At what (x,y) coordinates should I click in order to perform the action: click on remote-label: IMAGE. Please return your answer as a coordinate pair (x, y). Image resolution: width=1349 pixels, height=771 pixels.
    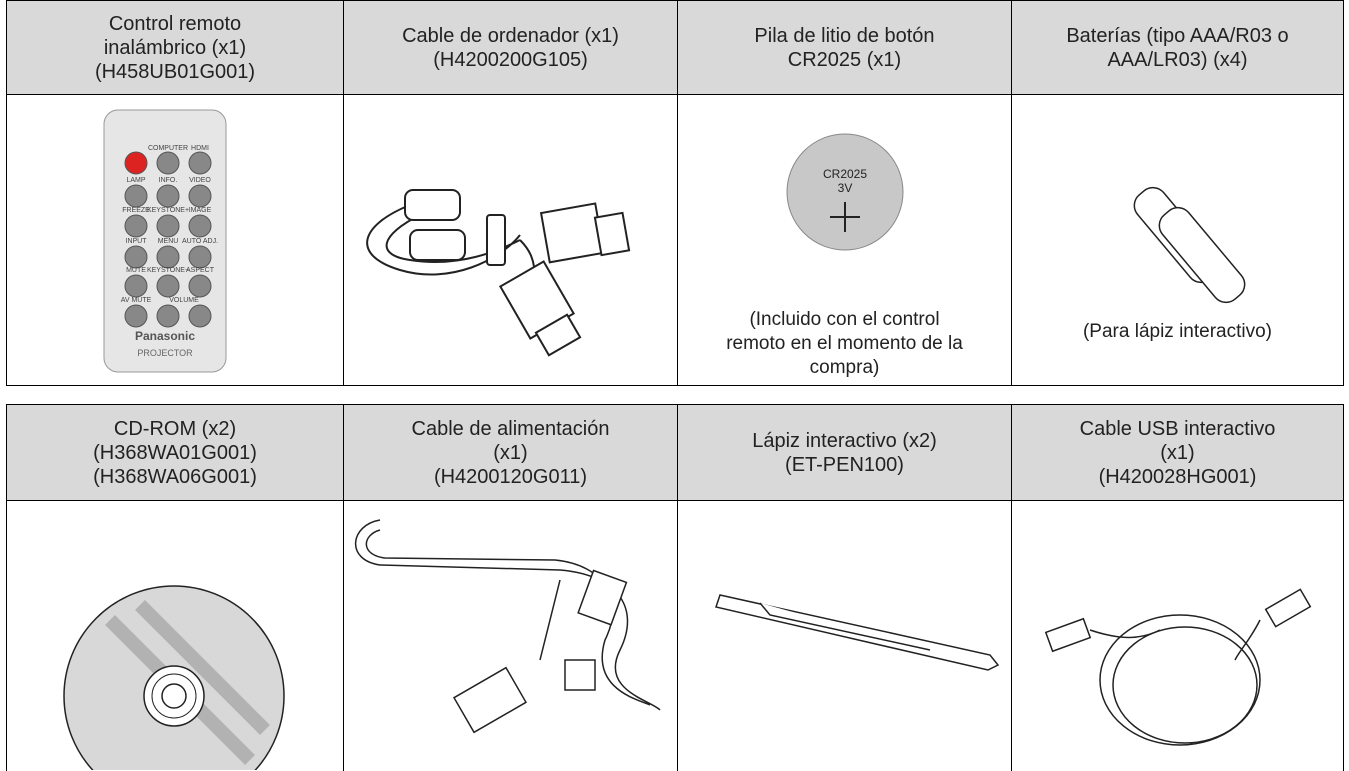
    Looking at the image, I should click on (200, 210).